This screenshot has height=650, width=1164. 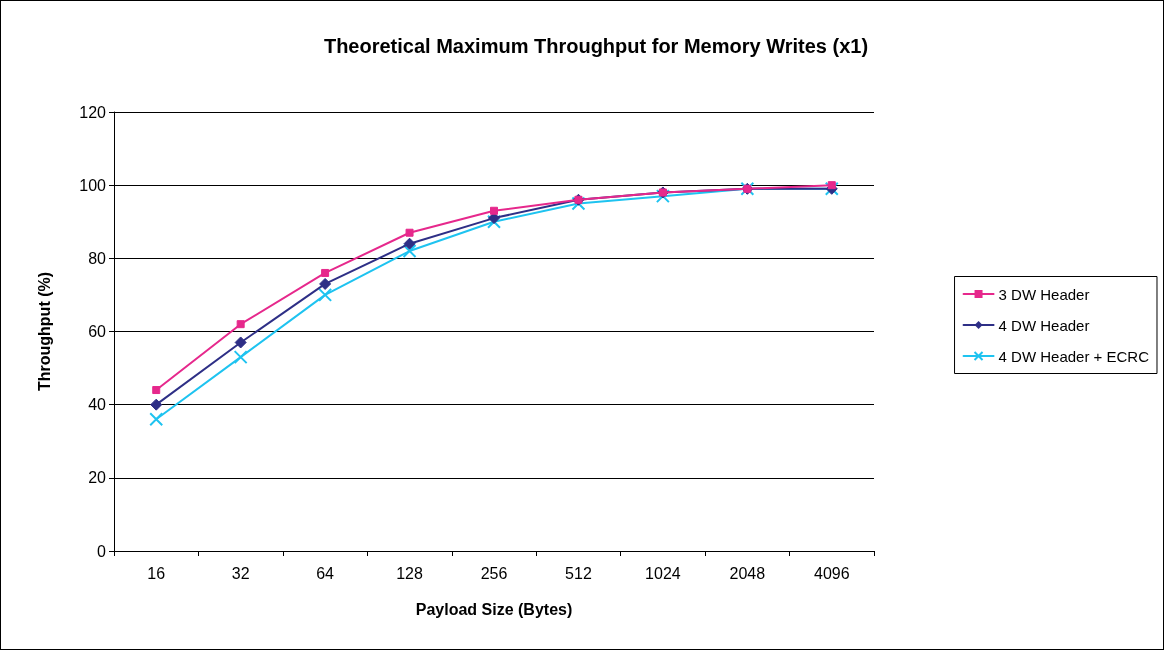 What do you see at coordinates (409, 573) in the screenshot?
I see `x-tick-label: 128` at bounding box center [409, 573].